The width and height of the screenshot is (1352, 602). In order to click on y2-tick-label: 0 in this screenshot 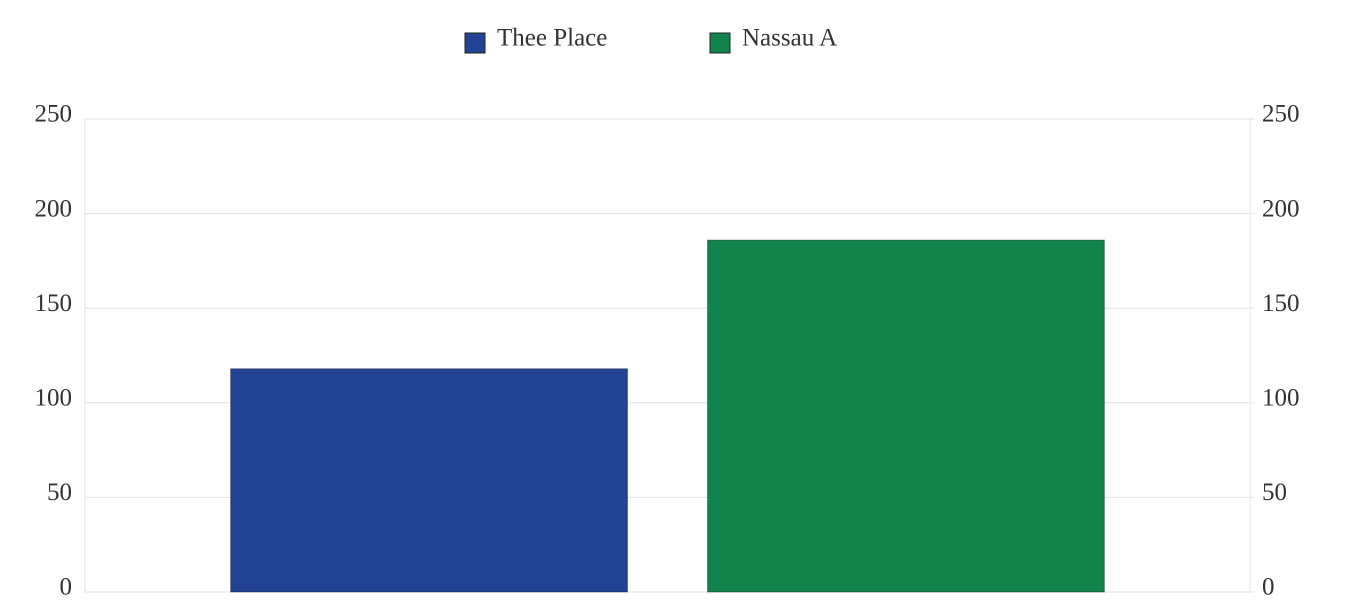, I will do `click(1268, 587)`.